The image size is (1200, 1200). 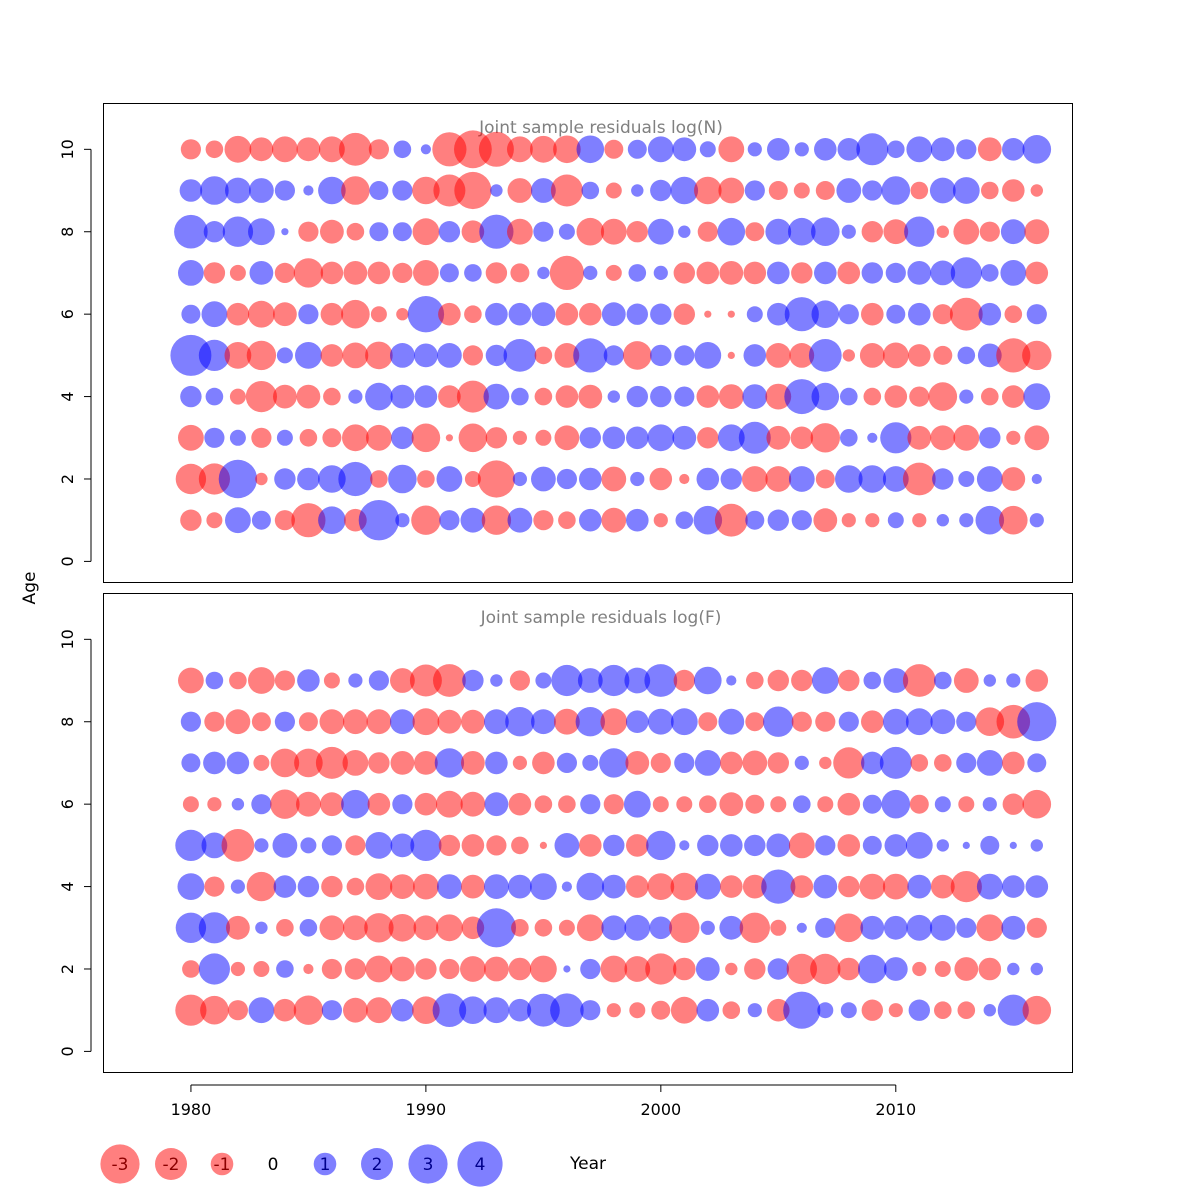 What do you see at coordinates (30, 588) in the screenshot?
I see `y-axis-title: Age` at bounding box center [30, 588].